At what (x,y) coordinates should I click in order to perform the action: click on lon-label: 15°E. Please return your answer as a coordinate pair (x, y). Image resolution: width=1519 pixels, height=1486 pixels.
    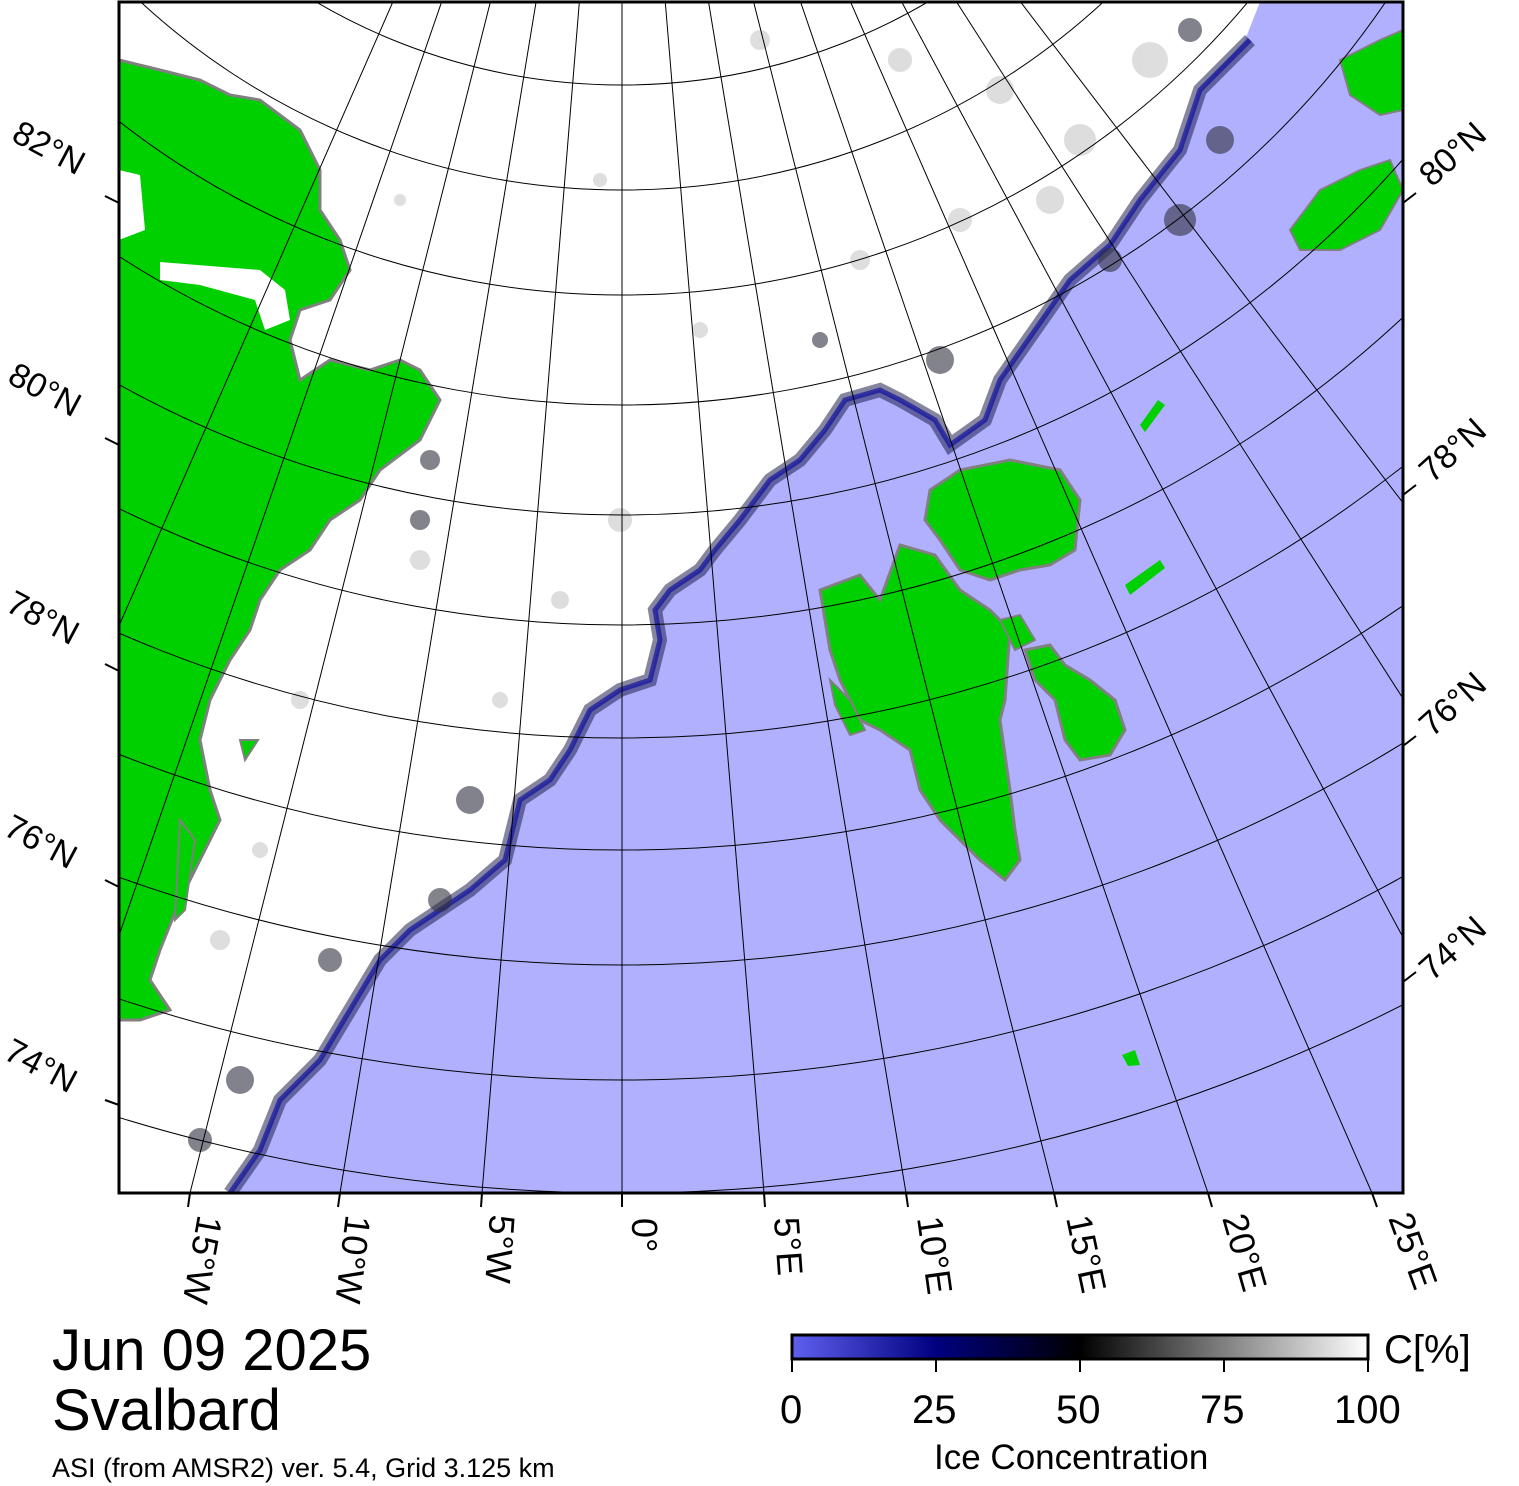
    Looking at the image, I should click on (1086, 1253).